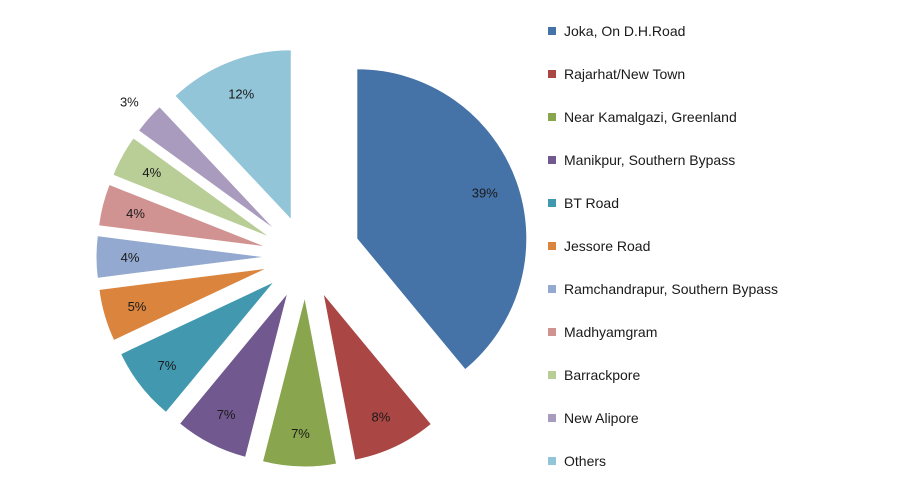 This screenshot has height=495, width=900. I want to click on legend-item: Jessore Road, so click(718, 258).